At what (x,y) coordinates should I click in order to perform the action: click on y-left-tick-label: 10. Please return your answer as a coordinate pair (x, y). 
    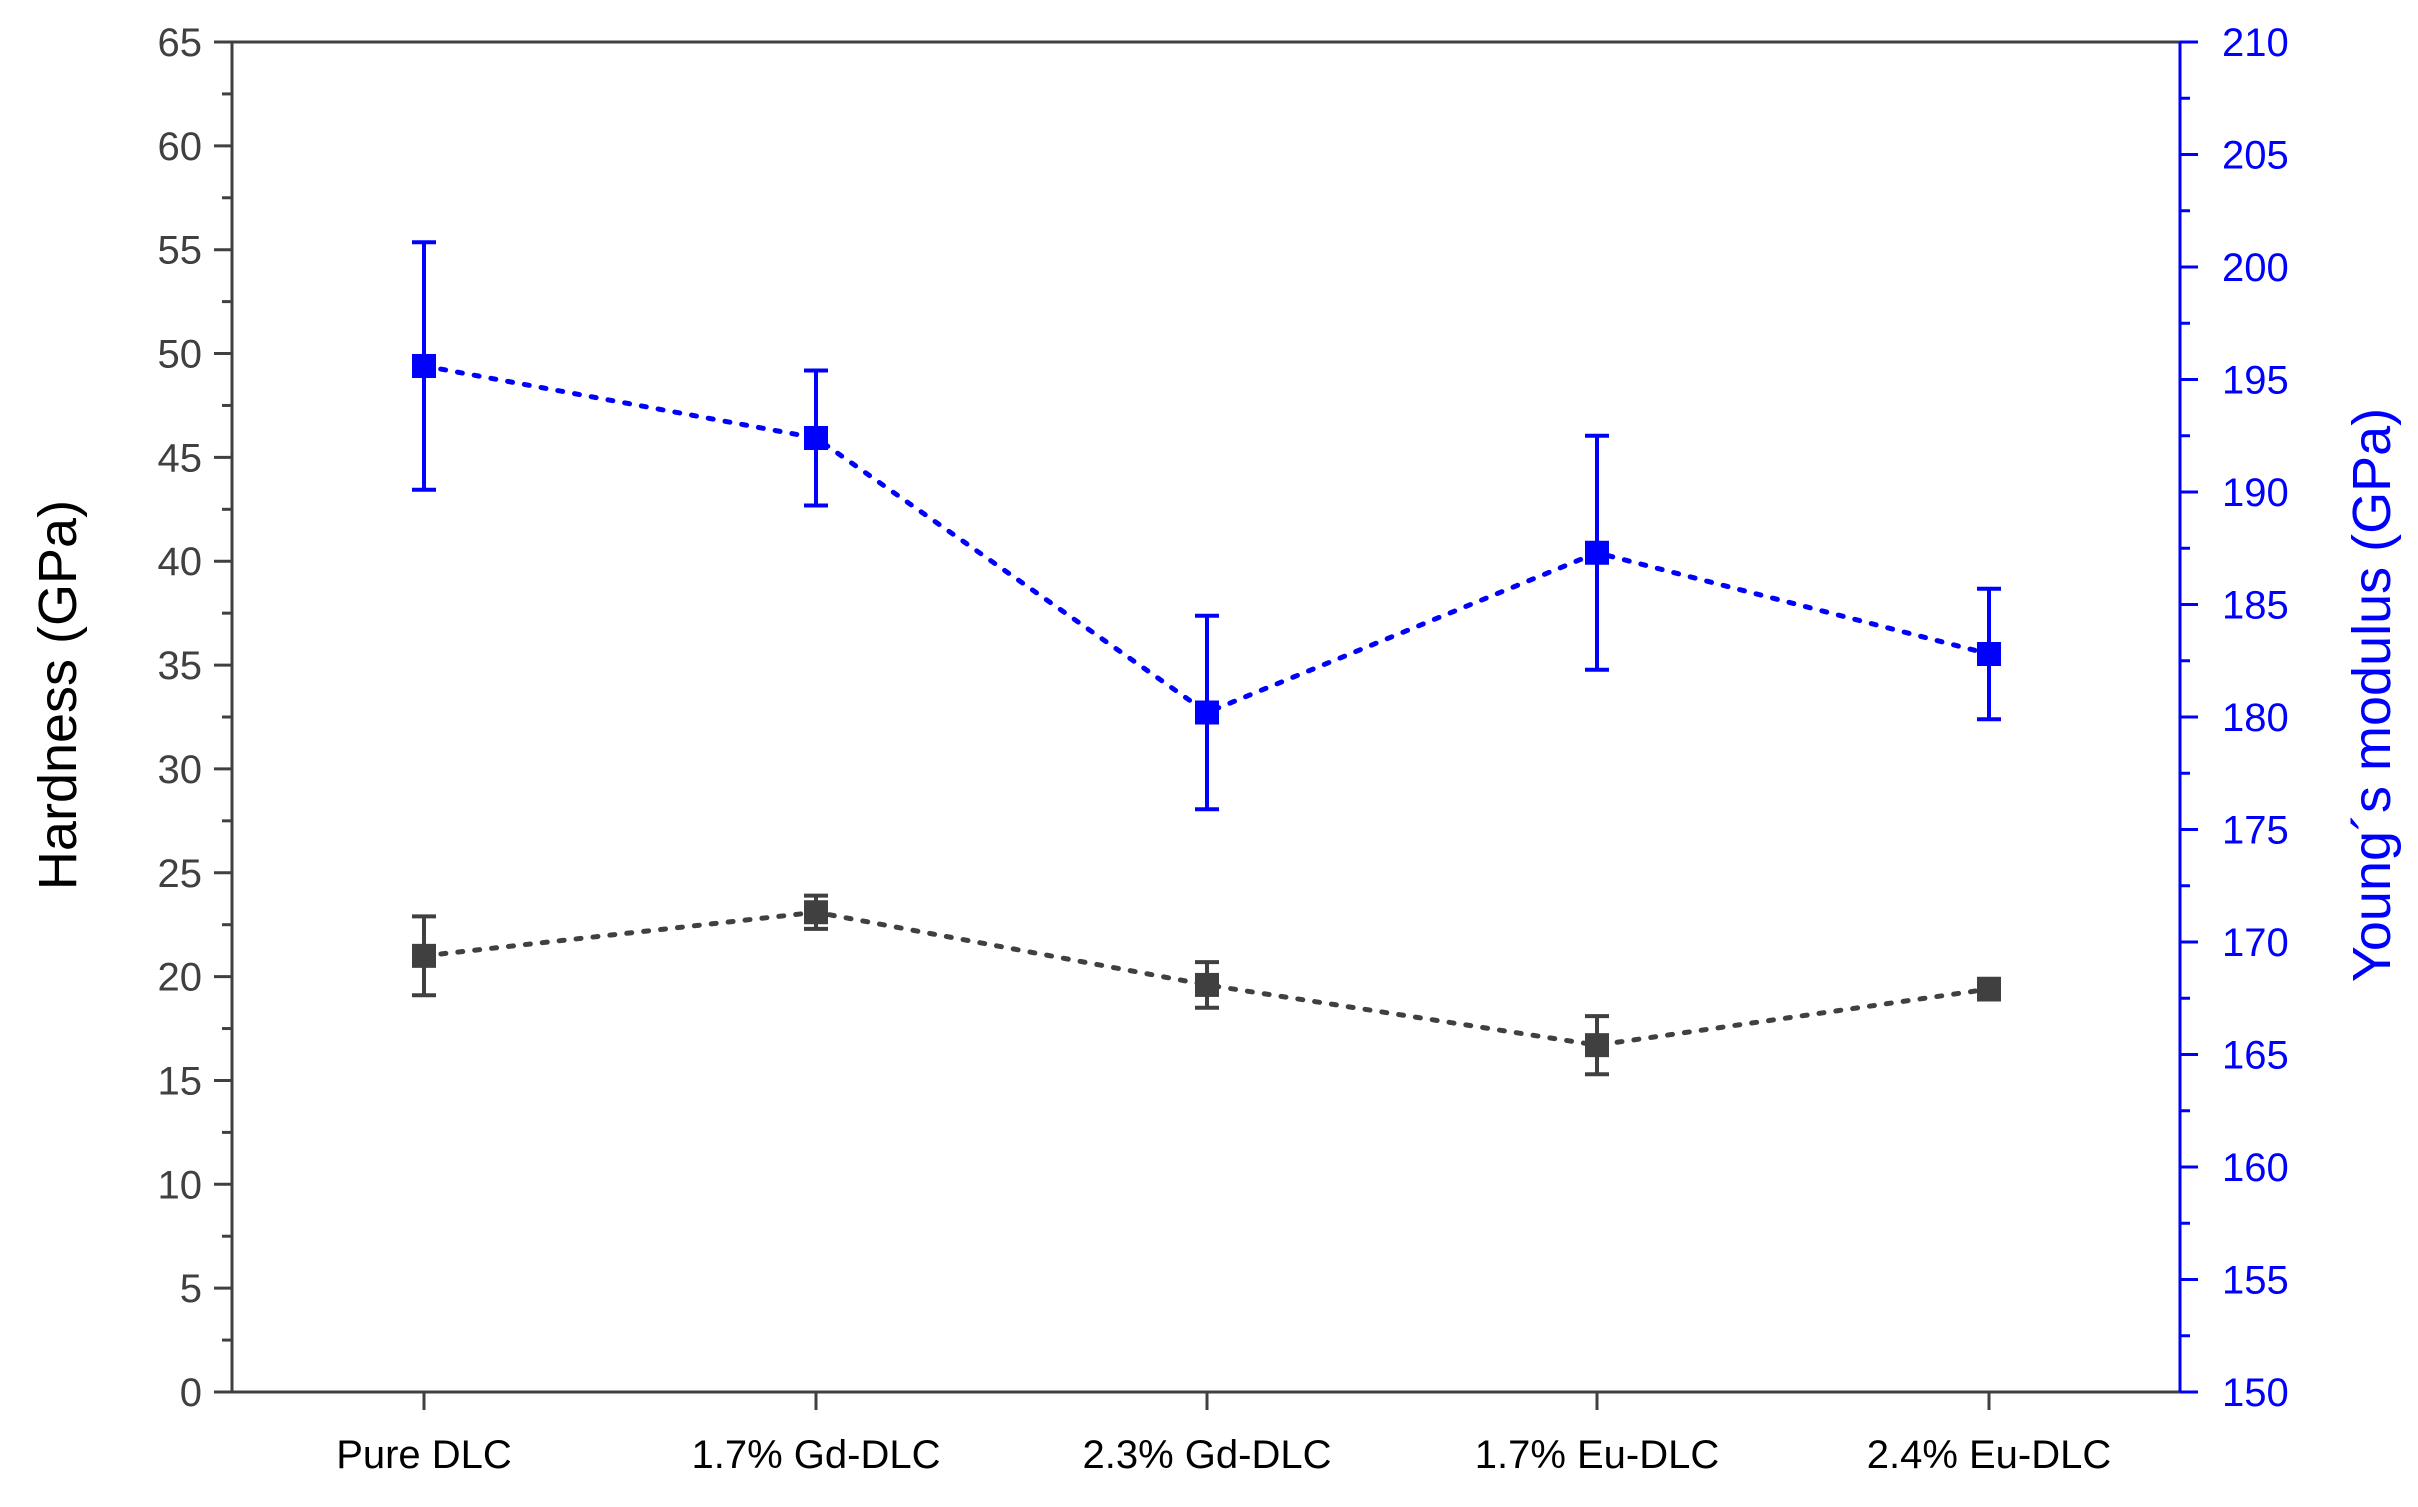
    Looking at the image, I should click on (180, 1185).